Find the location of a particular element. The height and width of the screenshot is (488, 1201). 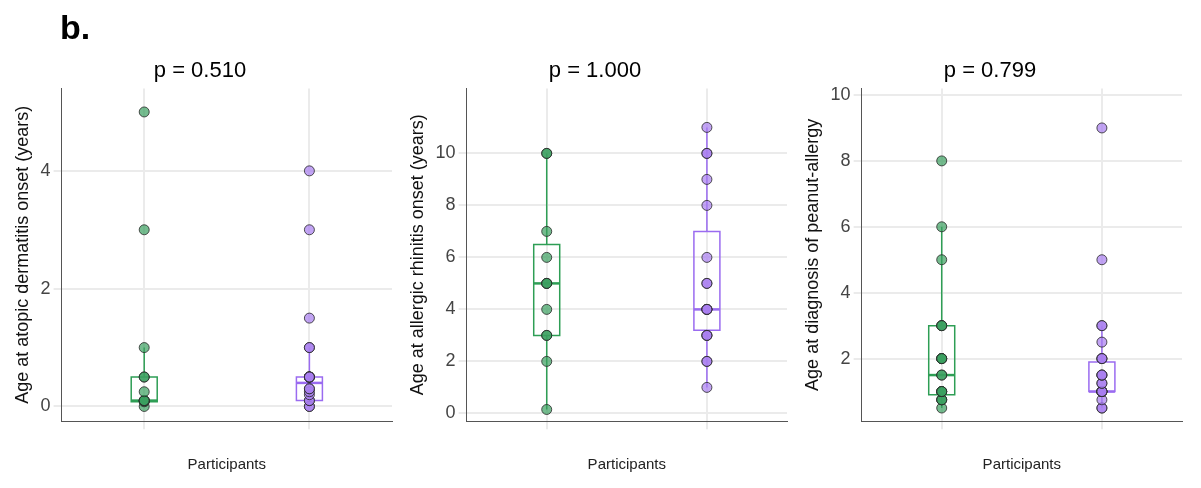

text: b. is located at coordinates (75, 27).